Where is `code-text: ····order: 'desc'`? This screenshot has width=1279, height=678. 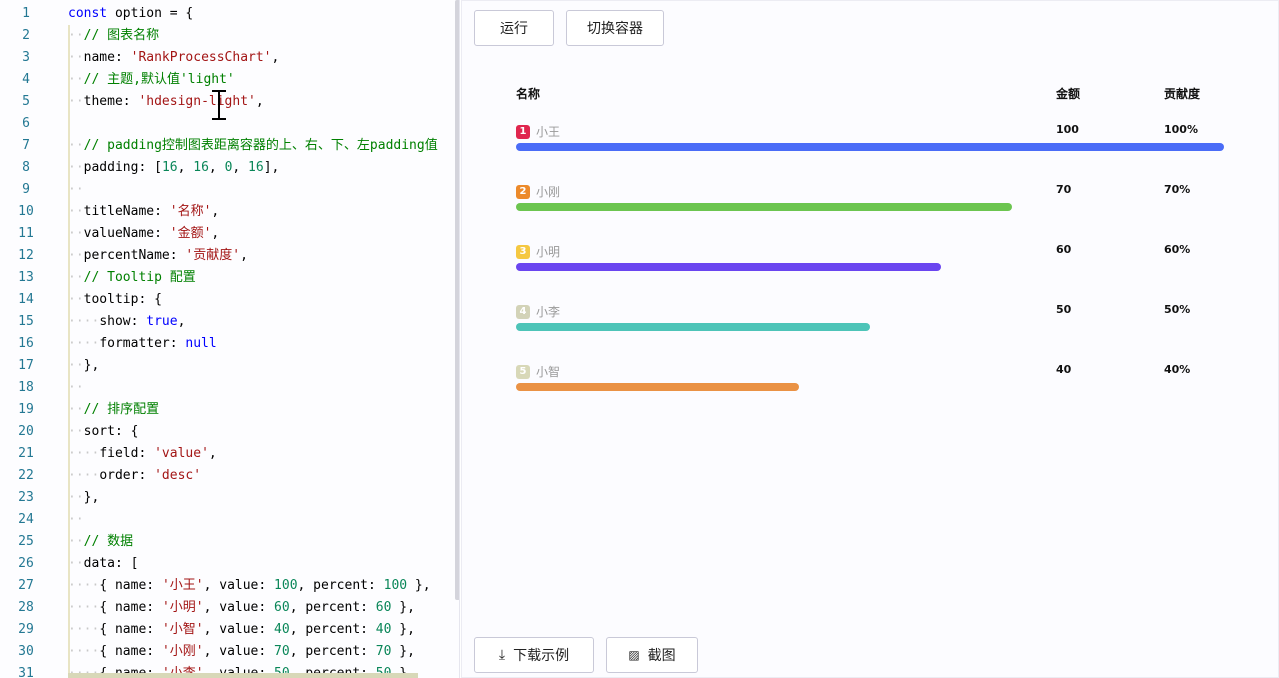 code-text: ····order: 'desc' is located at coordinates (134, 476).